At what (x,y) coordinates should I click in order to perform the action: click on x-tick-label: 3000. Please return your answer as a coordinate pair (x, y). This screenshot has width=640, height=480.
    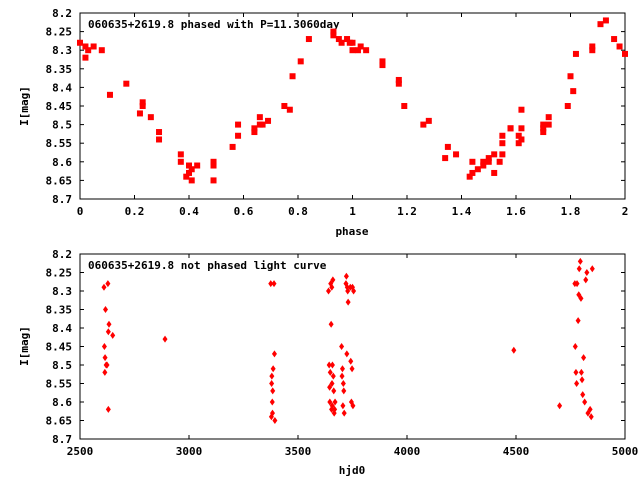
    Looking at the image, I should click on (189, 451).